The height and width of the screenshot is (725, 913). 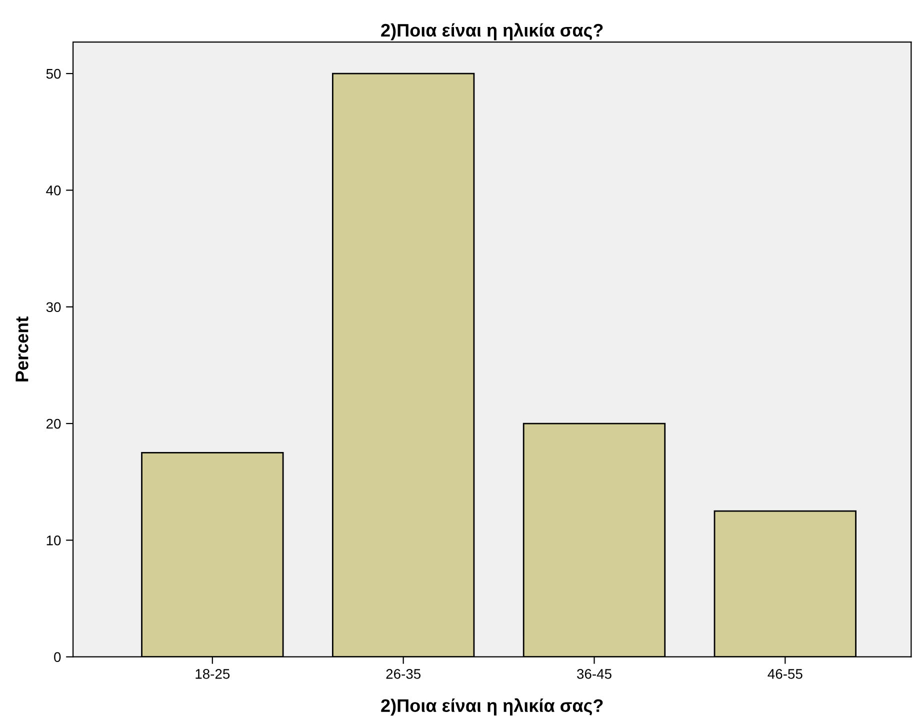 What do you see at coordinates (403, 674) in the screenshot?
I see `x-tick-label: 26-35` at bounding box center [403, 674].